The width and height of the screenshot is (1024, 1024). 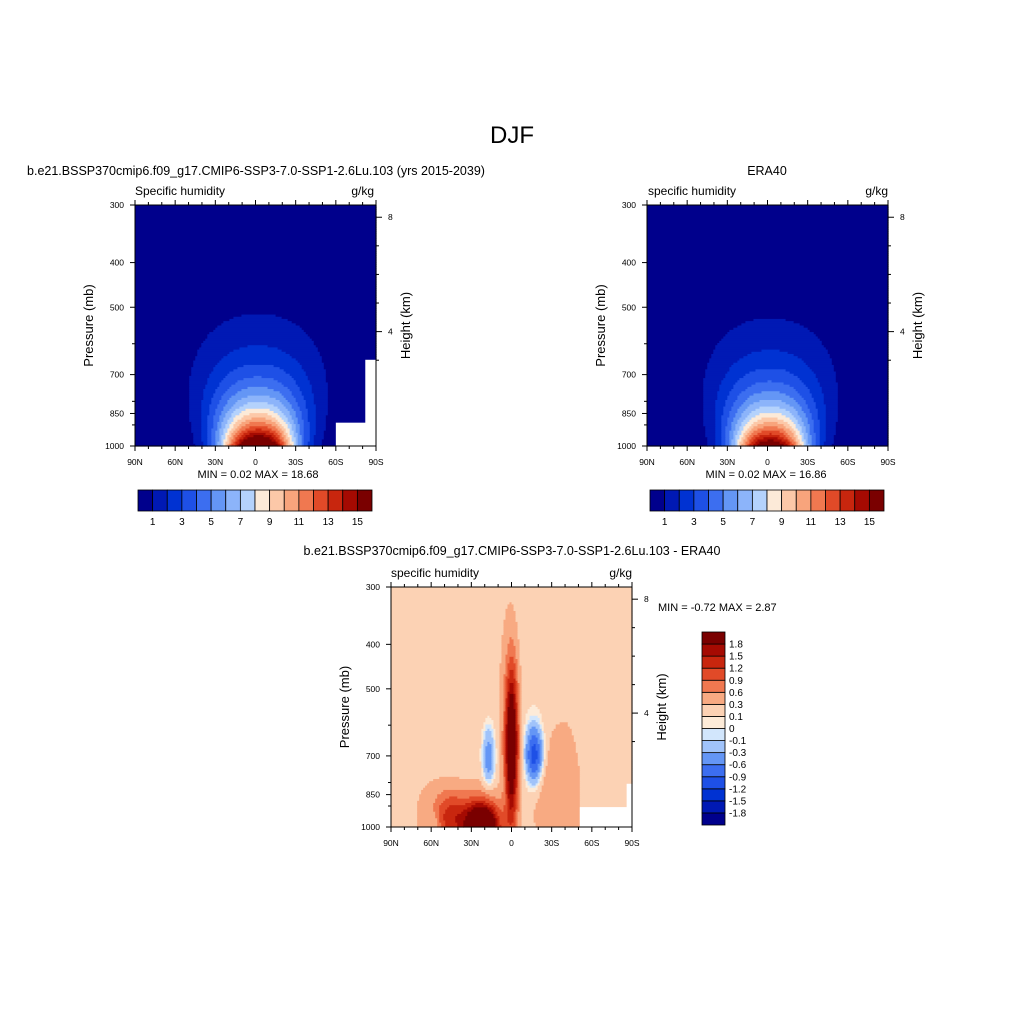 I want to click on colorbar-box, so click(x=713, y=686).